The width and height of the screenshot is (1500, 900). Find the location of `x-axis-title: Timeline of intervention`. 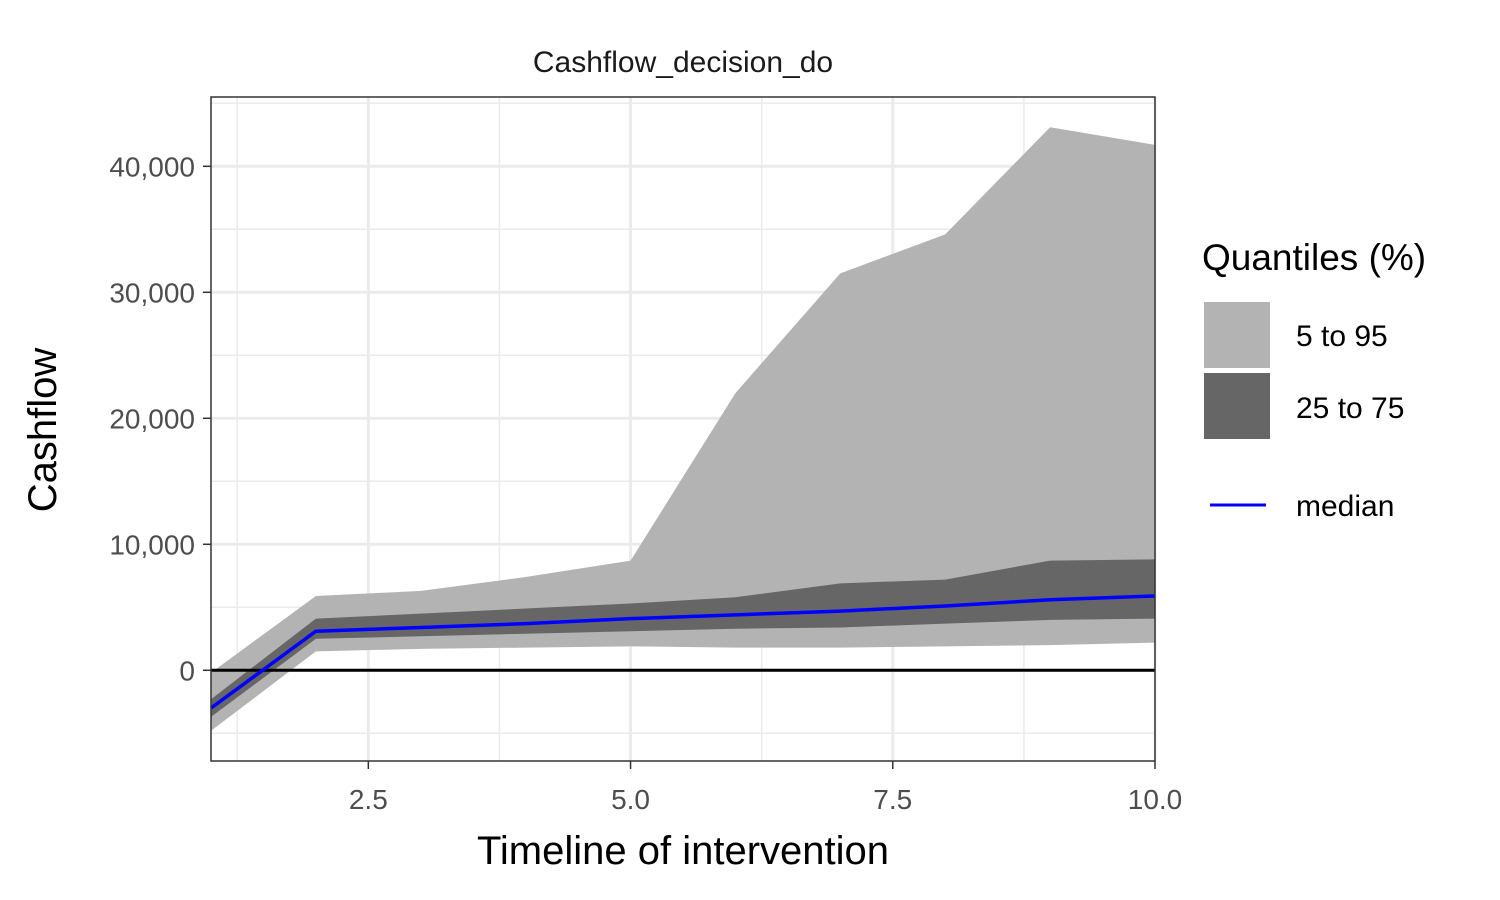

x-axis-title: Timeline of intervention is located at coordinates (683, 851).